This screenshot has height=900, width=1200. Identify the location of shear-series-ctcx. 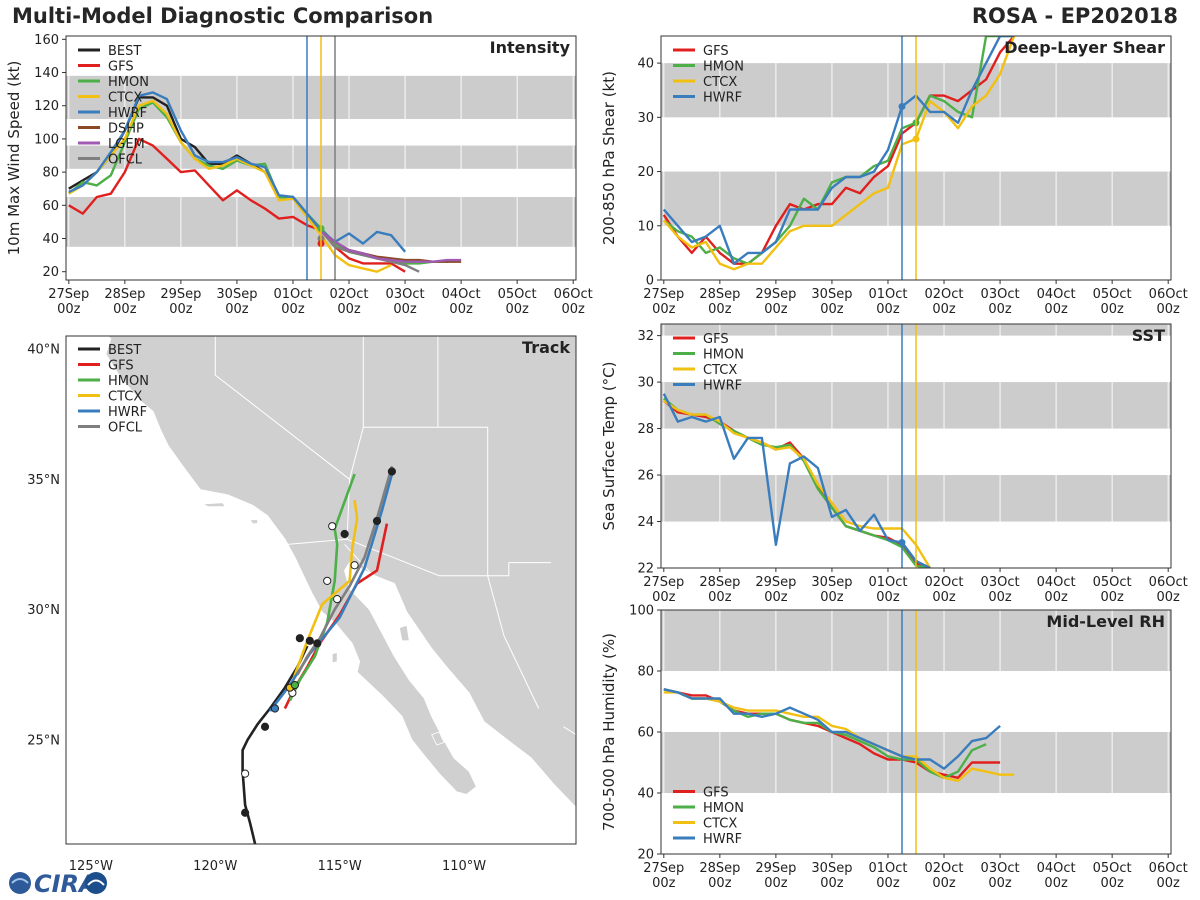
(839, 153).